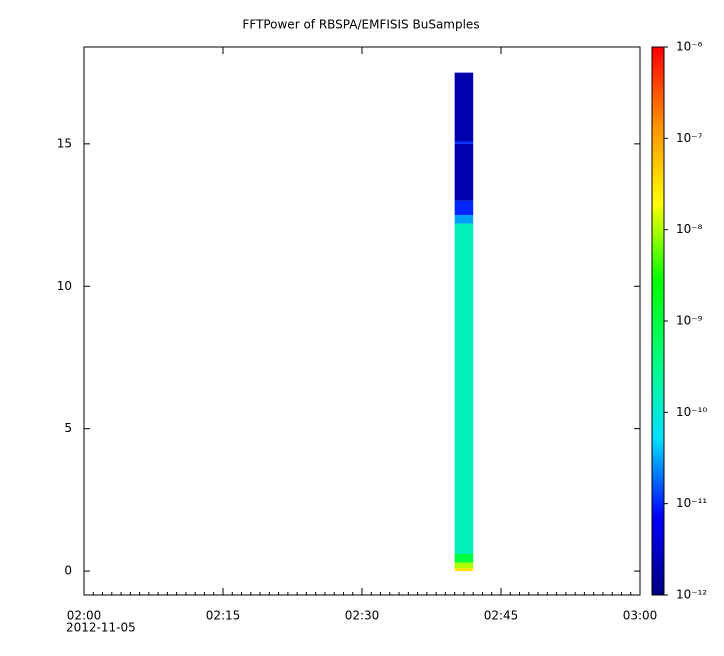 This screenshot has width=724, height=656. Describe the element at coordinates (68, 571) in the screenshot. I see `y-tick-label: 0` at that location.